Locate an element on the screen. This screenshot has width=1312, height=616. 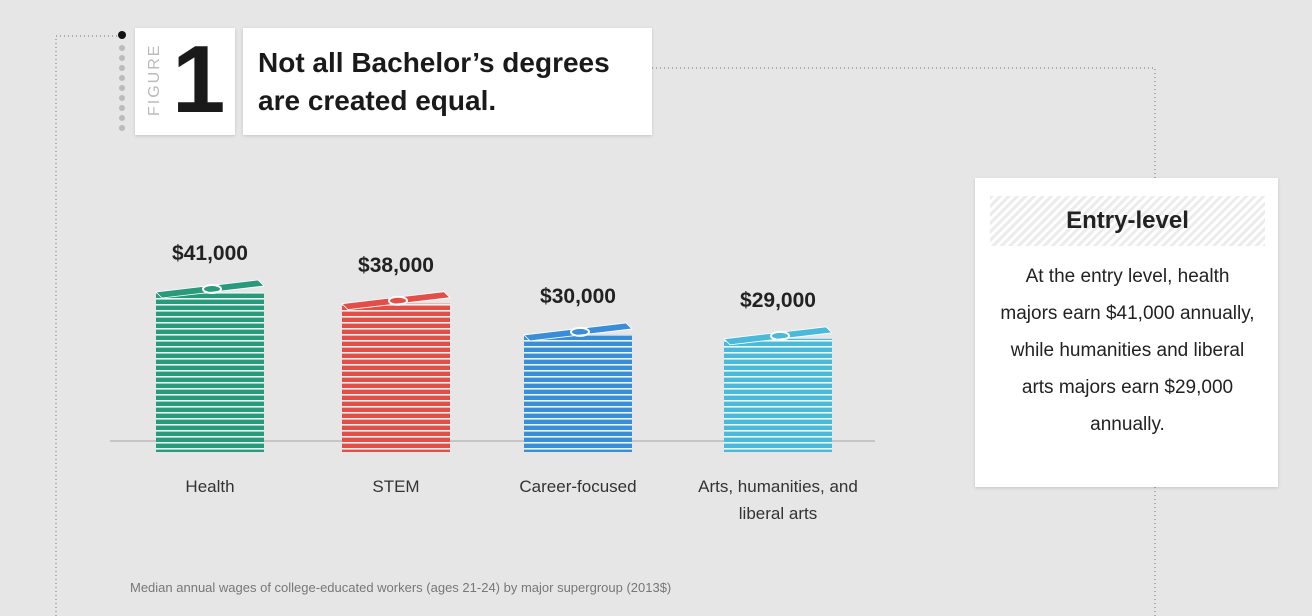
figure-box is located at coordinates (185, 81).